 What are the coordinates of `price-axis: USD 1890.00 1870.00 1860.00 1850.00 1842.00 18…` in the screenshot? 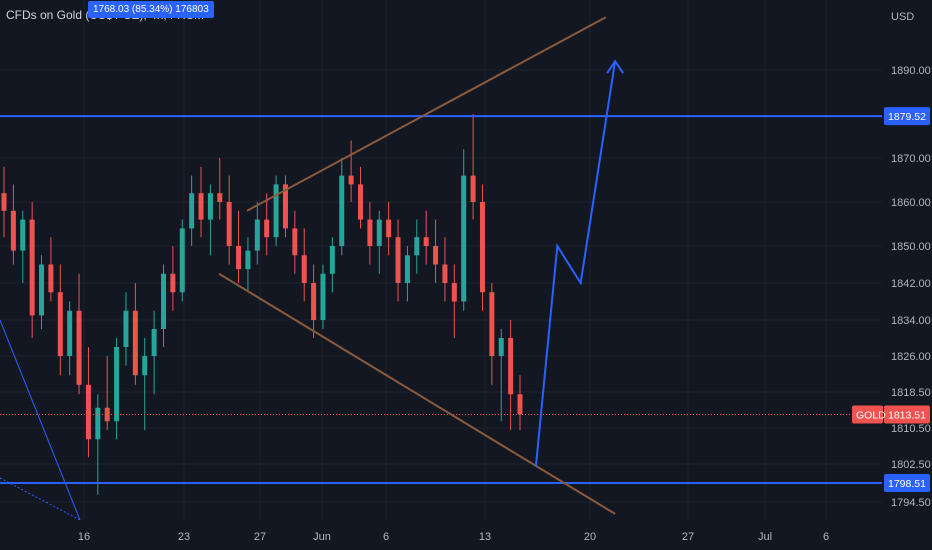 It's located at (891, 260).